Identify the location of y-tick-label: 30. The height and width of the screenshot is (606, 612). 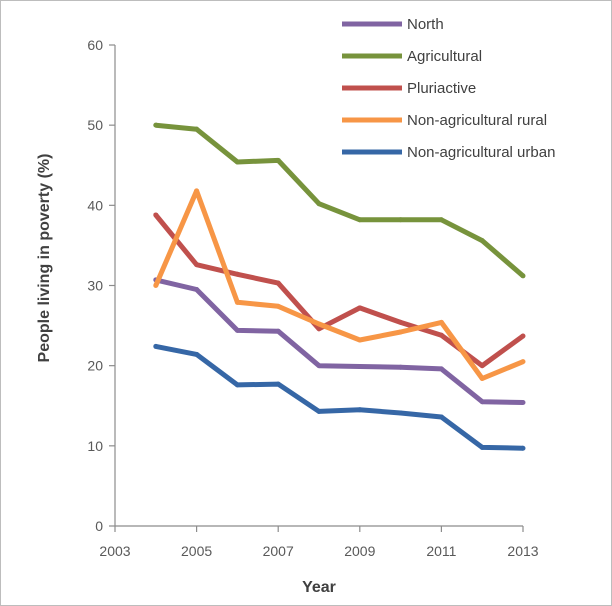
(95, 286).